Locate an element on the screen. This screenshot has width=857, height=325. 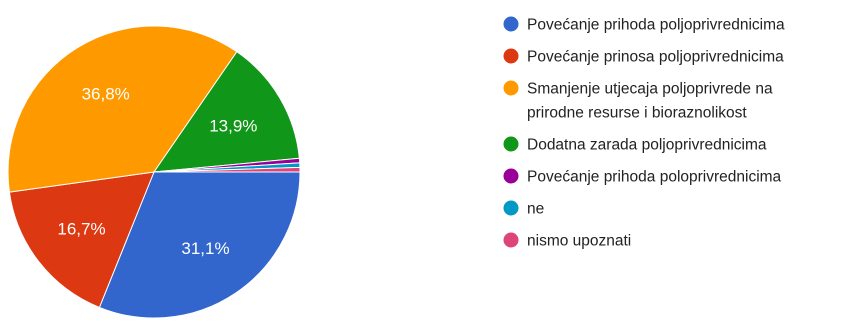
legend-label: Povećanje prihoda poljoprivrednicima is located at coordinates (656, 25).